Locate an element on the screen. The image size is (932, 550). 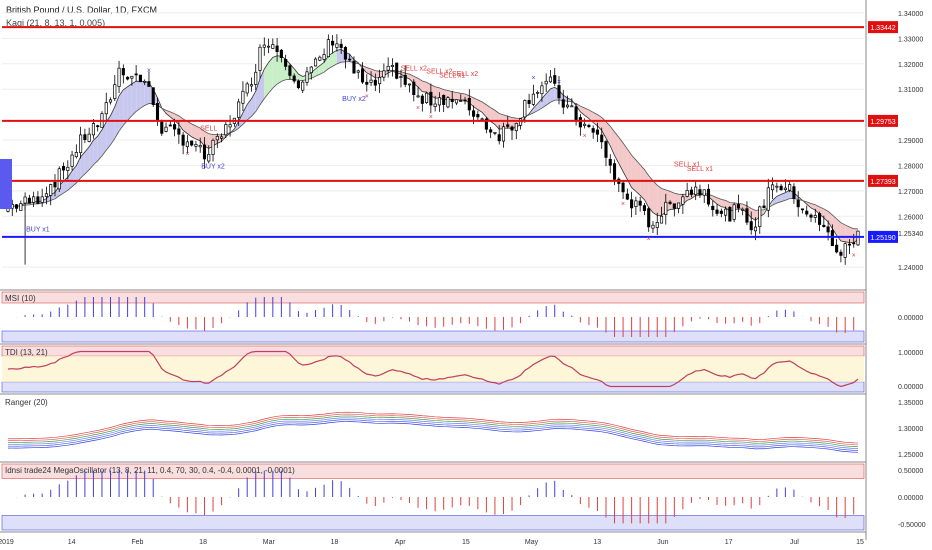
panel-title: MSI (10) is located at coordinates (20, 298).